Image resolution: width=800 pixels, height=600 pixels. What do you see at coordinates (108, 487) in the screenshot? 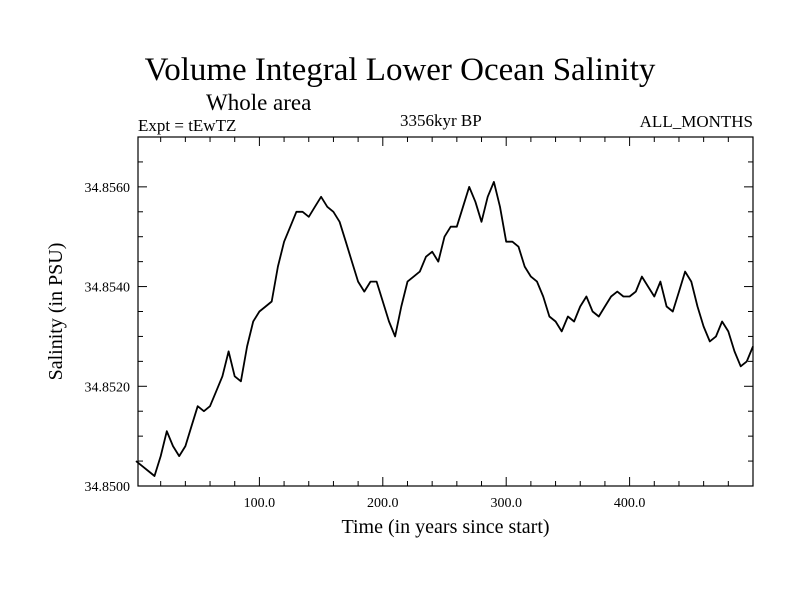
I see `y-tick-label: 34.8500` at bounding box center [108, 487].